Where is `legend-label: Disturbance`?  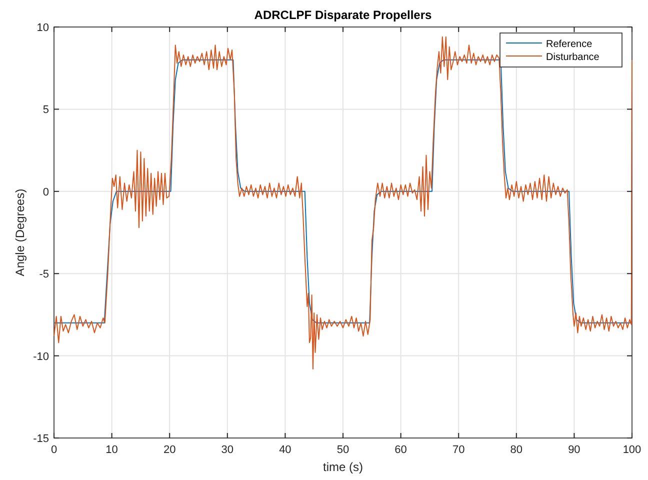 legend-label: Disturbance is located at coordinates (573, 57).